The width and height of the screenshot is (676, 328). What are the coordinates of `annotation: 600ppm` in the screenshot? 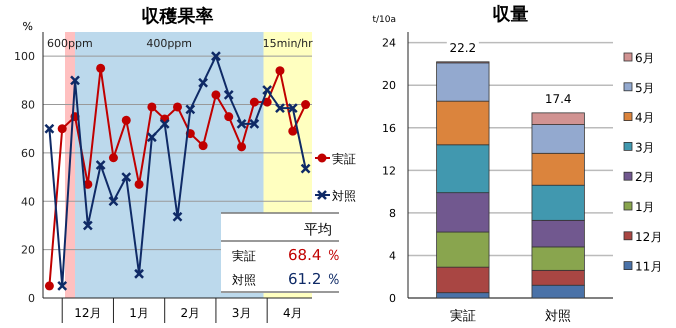 It's located at (70, 43).